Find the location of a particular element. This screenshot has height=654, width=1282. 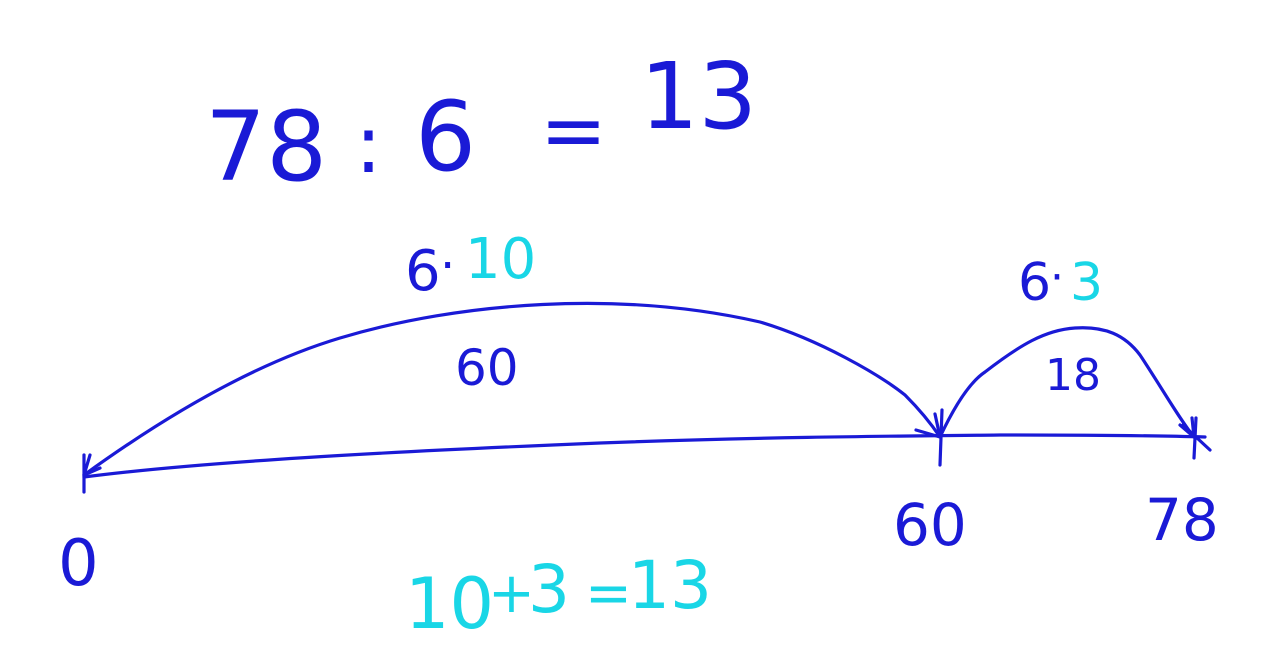

jump-1-factor: 6 is located at coordinates (423, 271).